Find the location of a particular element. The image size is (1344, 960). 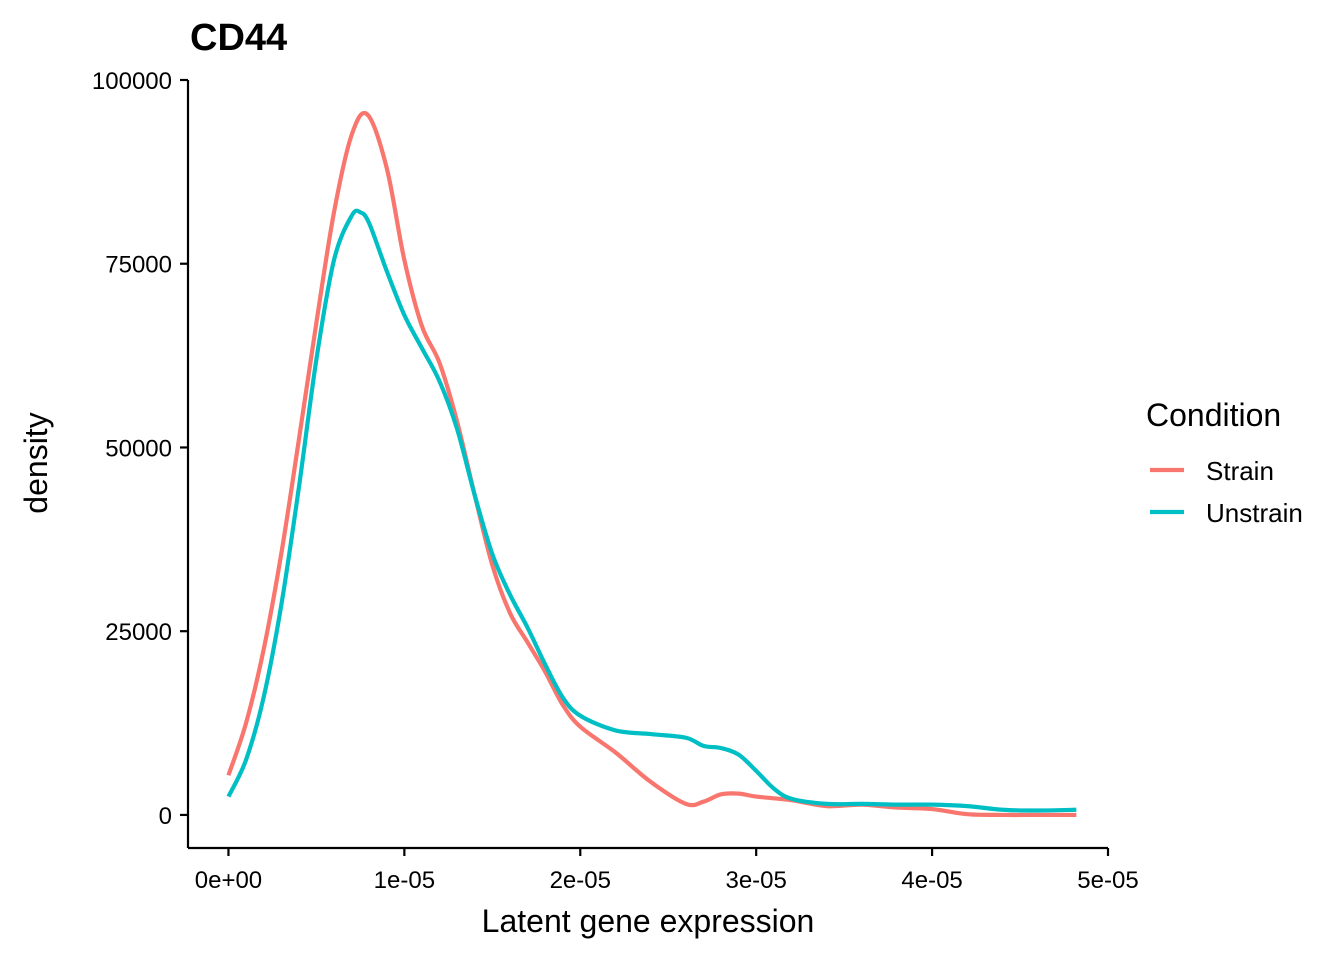

legend-items: Strain Unstrain is located at coordinates (1226, 492).